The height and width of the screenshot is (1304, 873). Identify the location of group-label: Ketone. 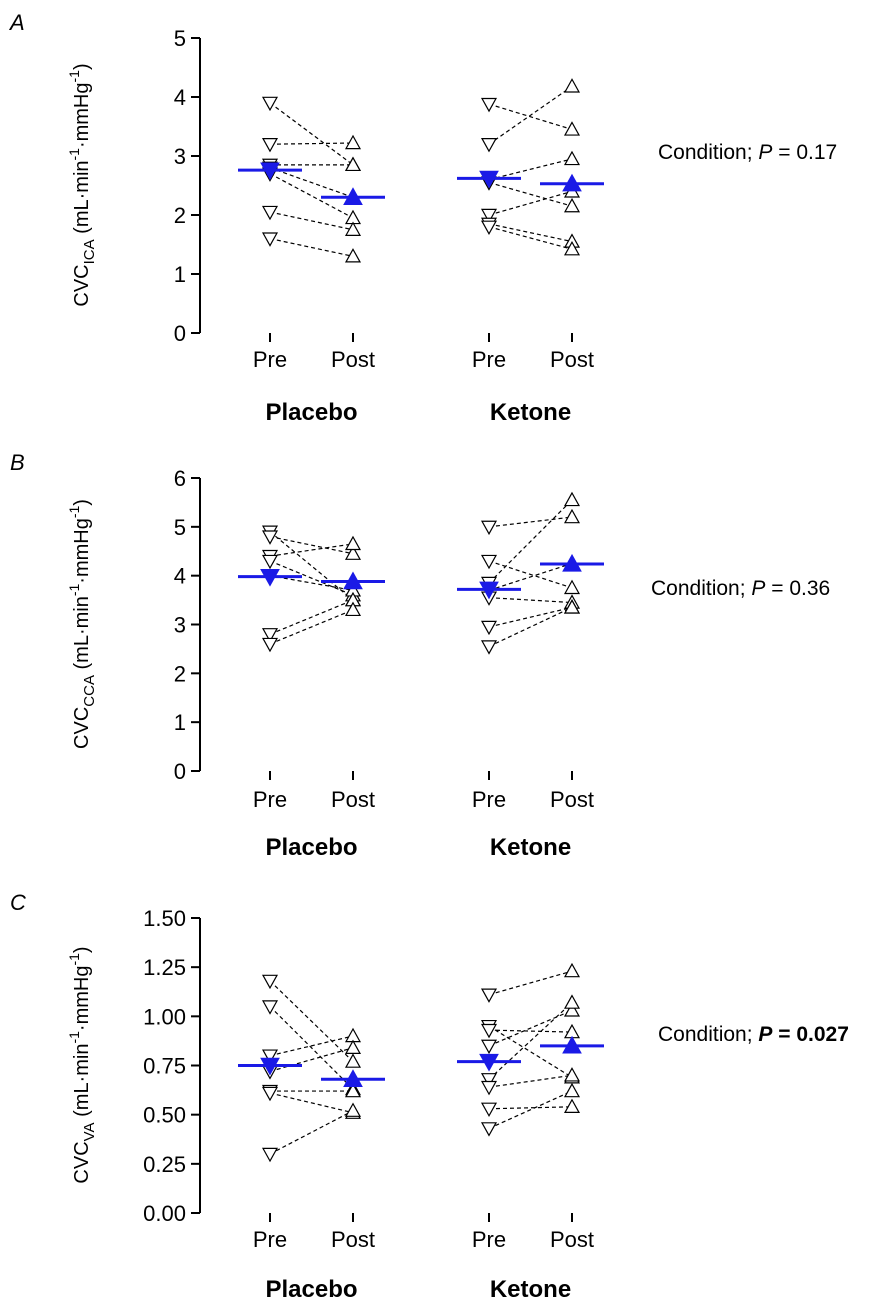
(530, 1287).